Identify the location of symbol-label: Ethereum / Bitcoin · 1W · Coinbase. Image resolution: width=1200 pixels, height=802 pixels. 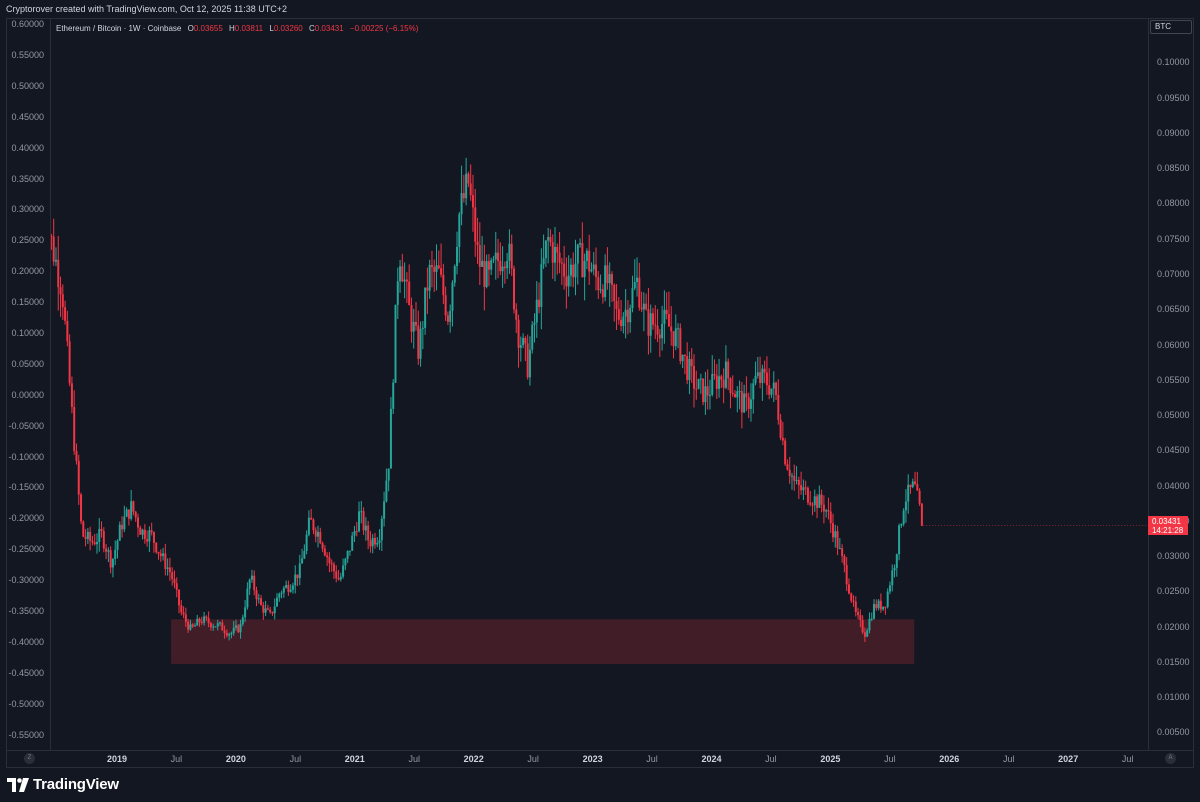
(119, 28).